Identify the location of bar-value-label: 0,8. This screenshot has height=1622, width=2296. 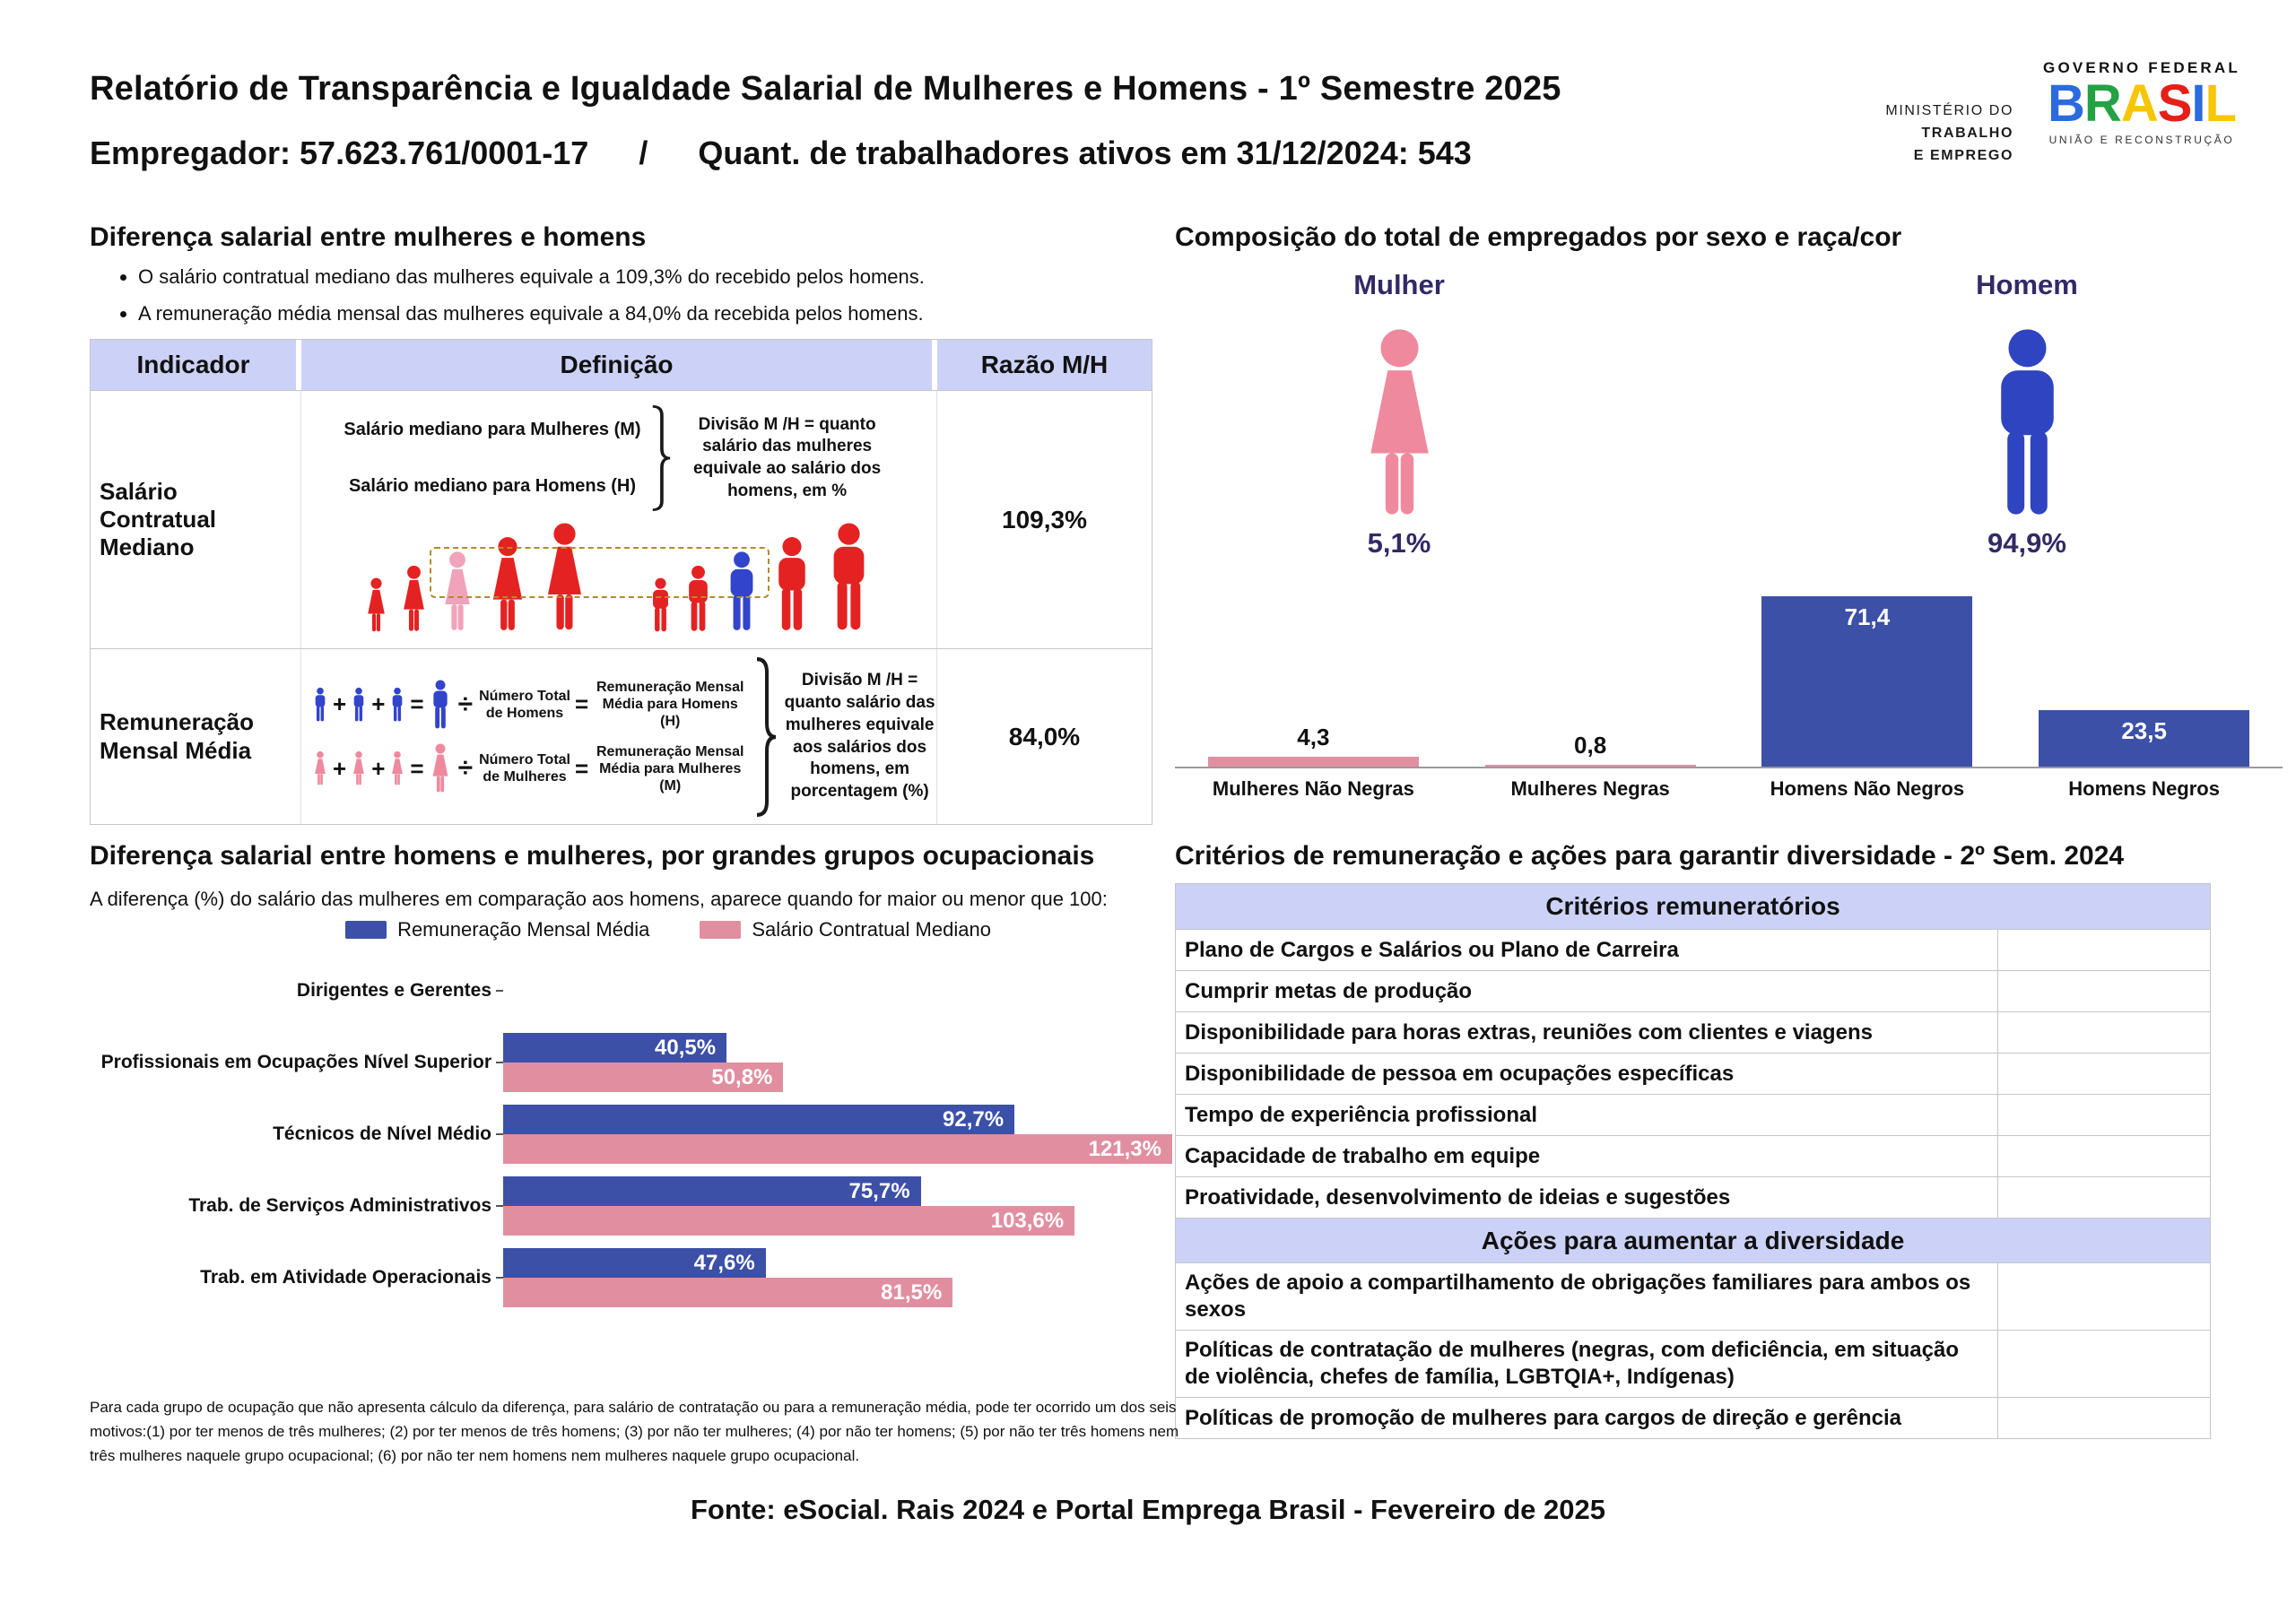
(1590, 745).